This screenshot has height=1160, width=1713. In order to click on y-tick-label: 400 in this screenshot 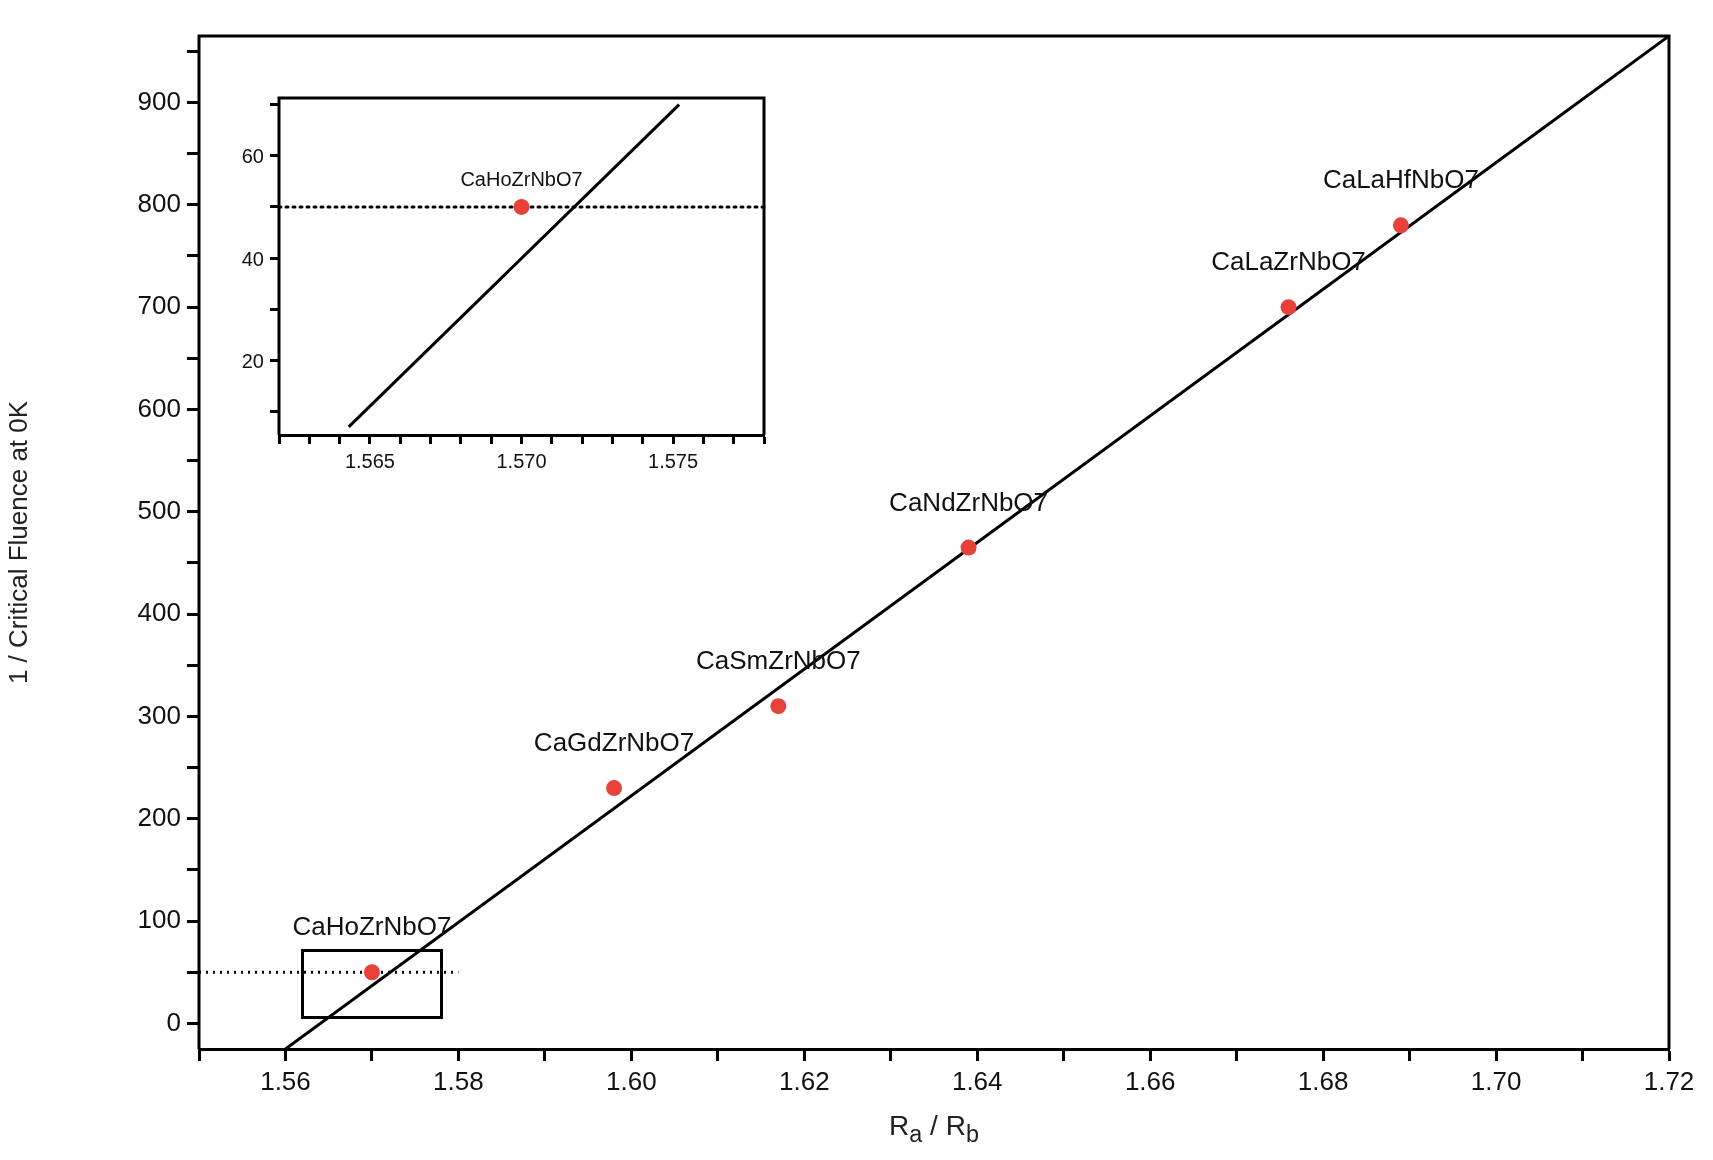, I will do `click(159, 612)`.